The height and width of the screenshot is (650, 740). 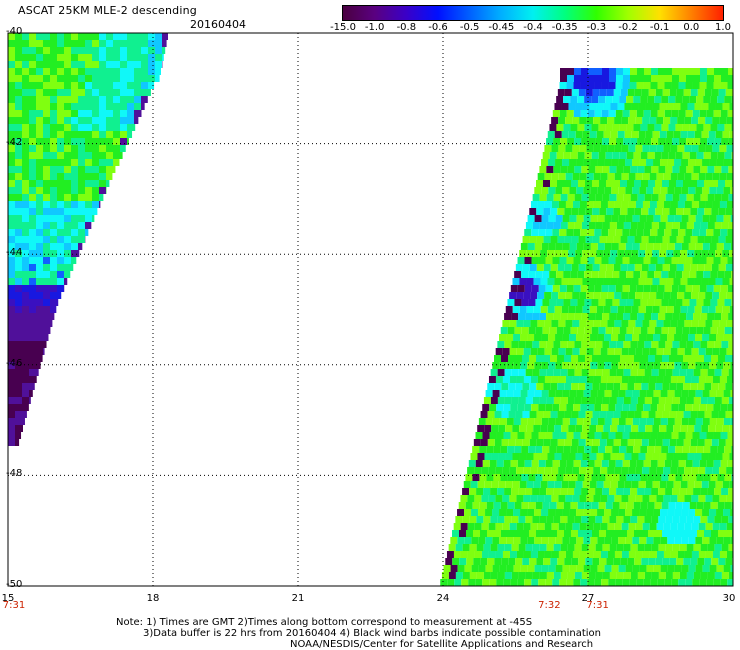 What do you see at coordinates (533, 13) in the screenshot?
I see `colorbar` at bounding box center [533, 13].